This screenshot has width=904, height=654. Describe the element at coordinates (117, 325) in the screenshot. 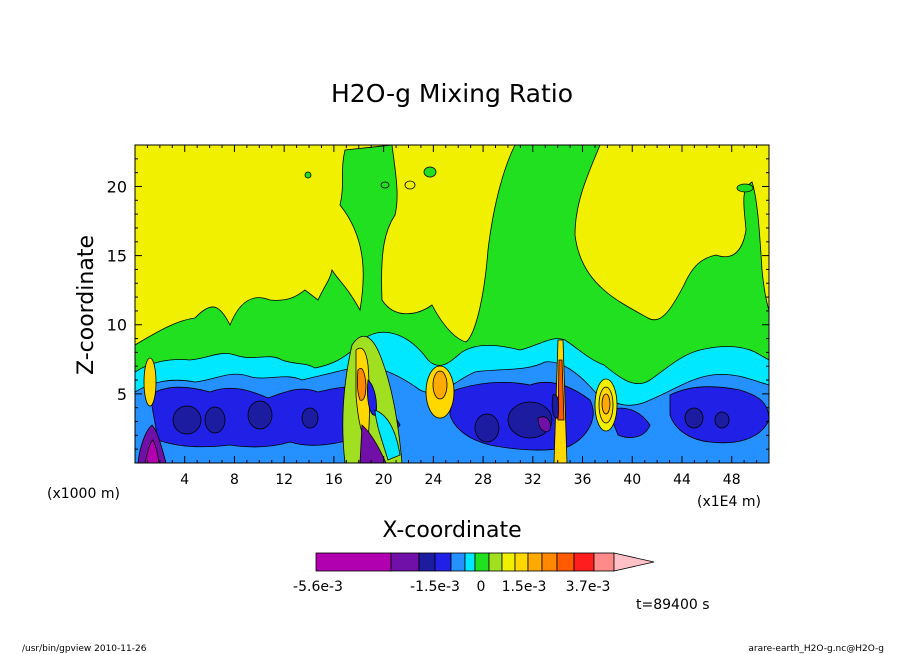

I see `y-tick-label-1: 10` at that location.